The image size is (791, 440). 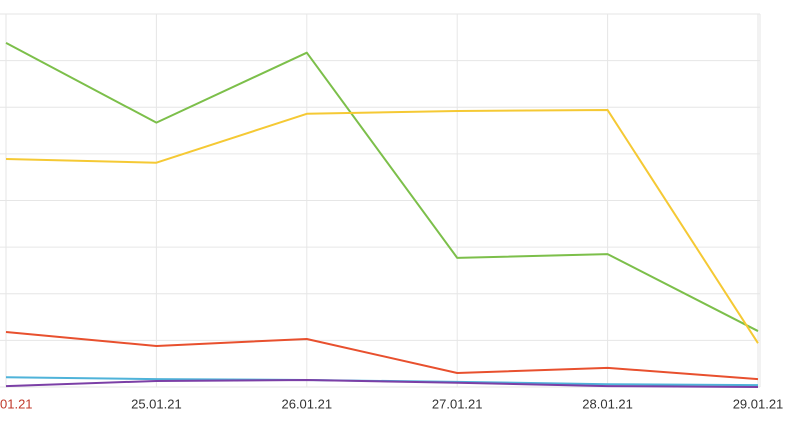 I want to click on x-tick-label: 01.21, so click(x=16, y=403).